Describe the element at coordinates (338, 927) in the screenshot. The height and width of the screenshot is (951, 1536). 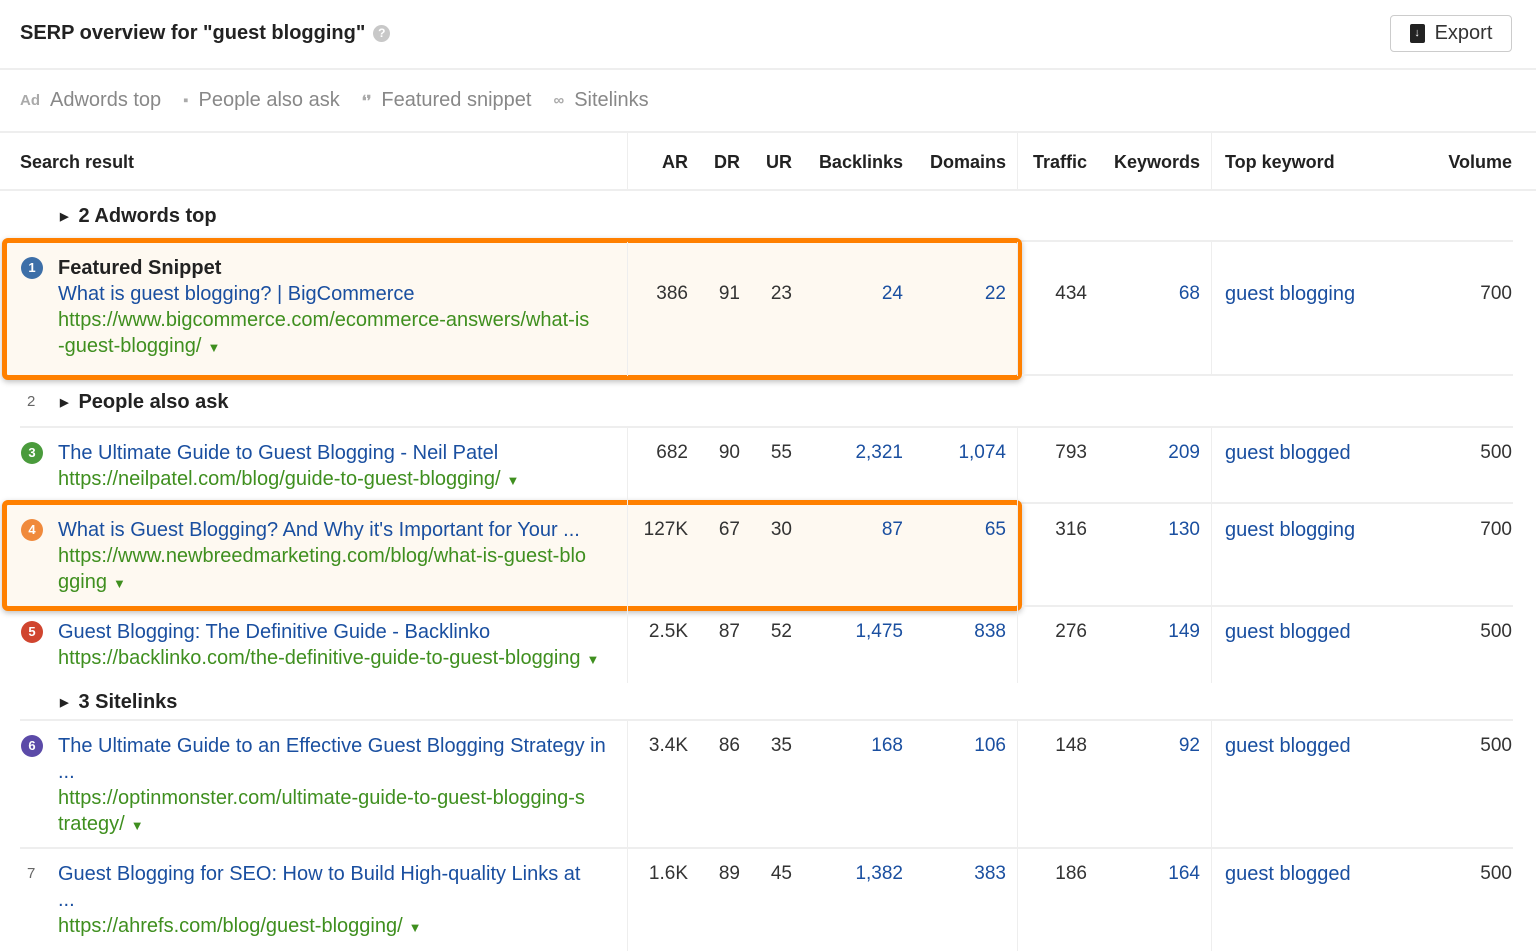
I see `result-url: https://ahrefs.com/blog/guest-blogging/ ▼` at that location.